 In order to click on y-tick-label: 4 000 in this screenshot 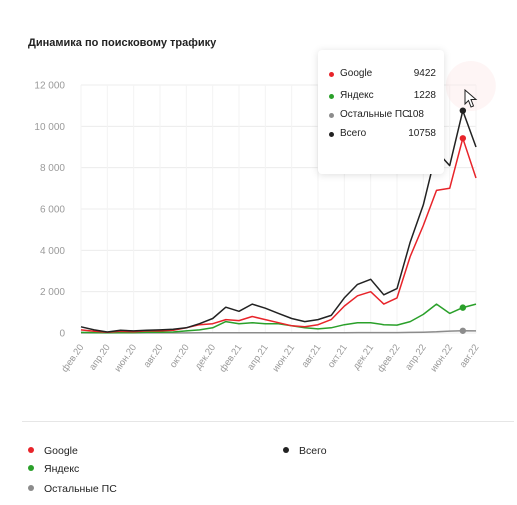, I will do `click(52, 251)`.